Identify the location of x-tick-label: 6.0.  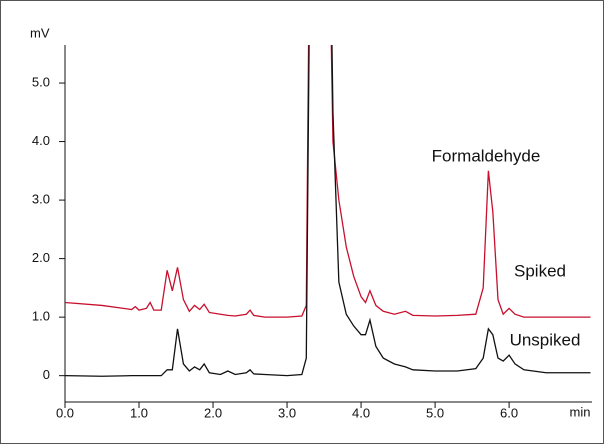
(509, 412).